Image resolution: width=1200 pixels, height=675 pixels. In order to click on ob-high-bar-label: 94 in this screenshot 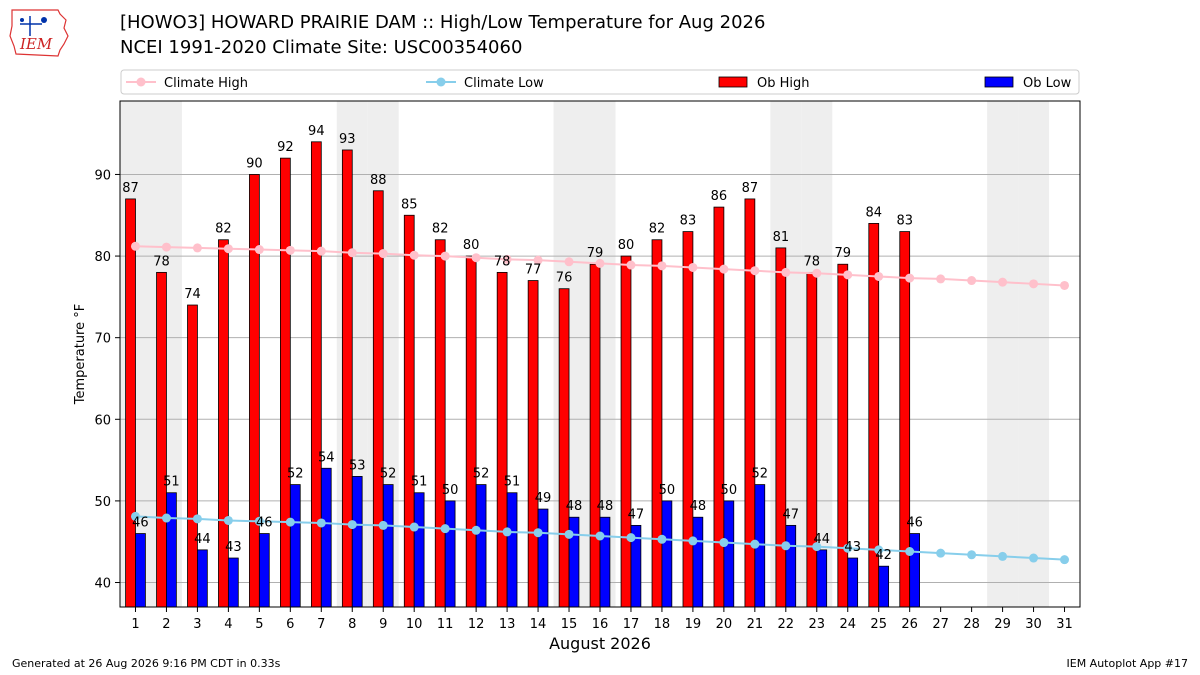, I will do `click(316, 131)`.